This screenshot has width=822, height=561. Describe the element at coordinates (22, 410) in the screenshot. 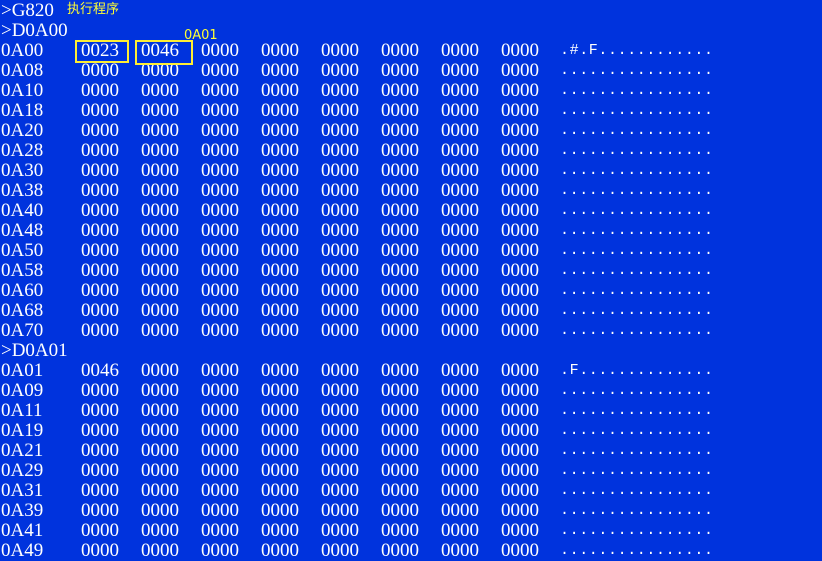

I see `dump-row-address: 0A11` at that location.